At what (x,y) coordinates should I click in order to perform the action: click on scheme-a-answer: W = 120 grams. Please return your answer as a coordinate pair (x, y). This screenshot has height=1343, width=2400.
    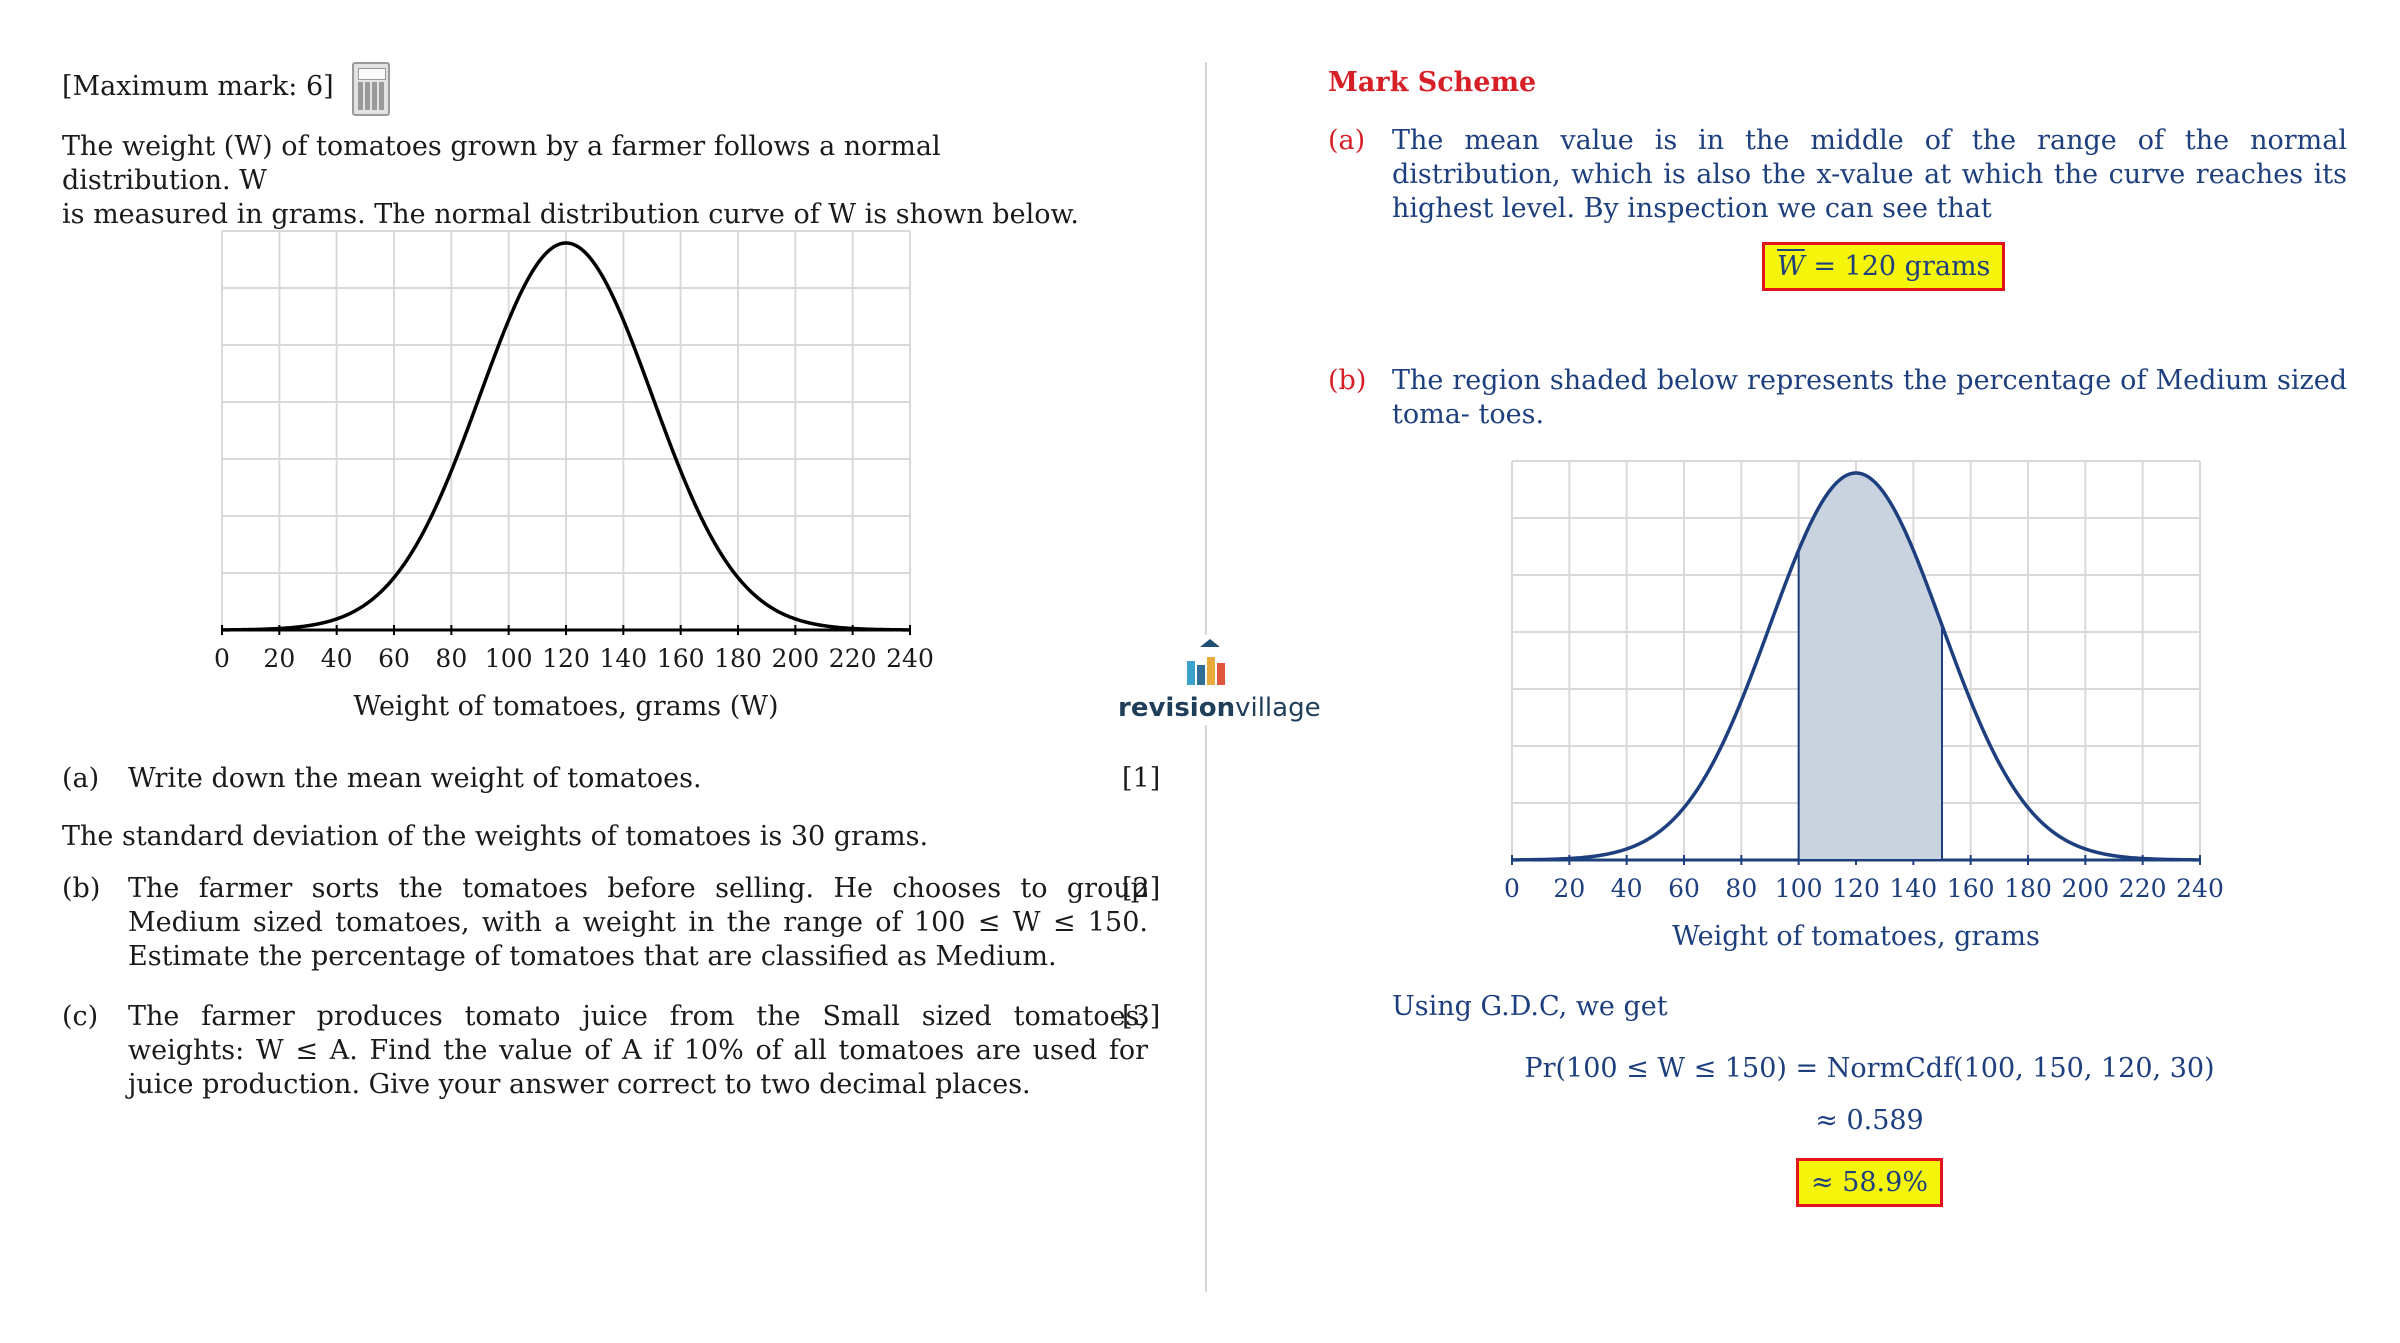
    Looking at the image, I should click on (1884, 266).